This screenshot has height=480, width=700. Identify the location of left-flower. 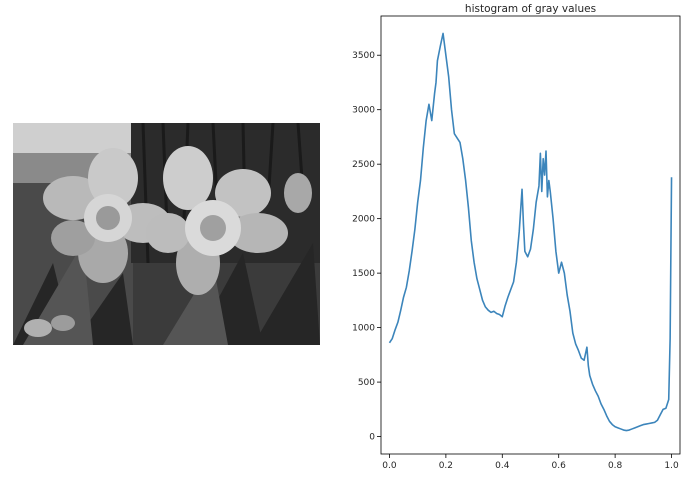
(107, 215).